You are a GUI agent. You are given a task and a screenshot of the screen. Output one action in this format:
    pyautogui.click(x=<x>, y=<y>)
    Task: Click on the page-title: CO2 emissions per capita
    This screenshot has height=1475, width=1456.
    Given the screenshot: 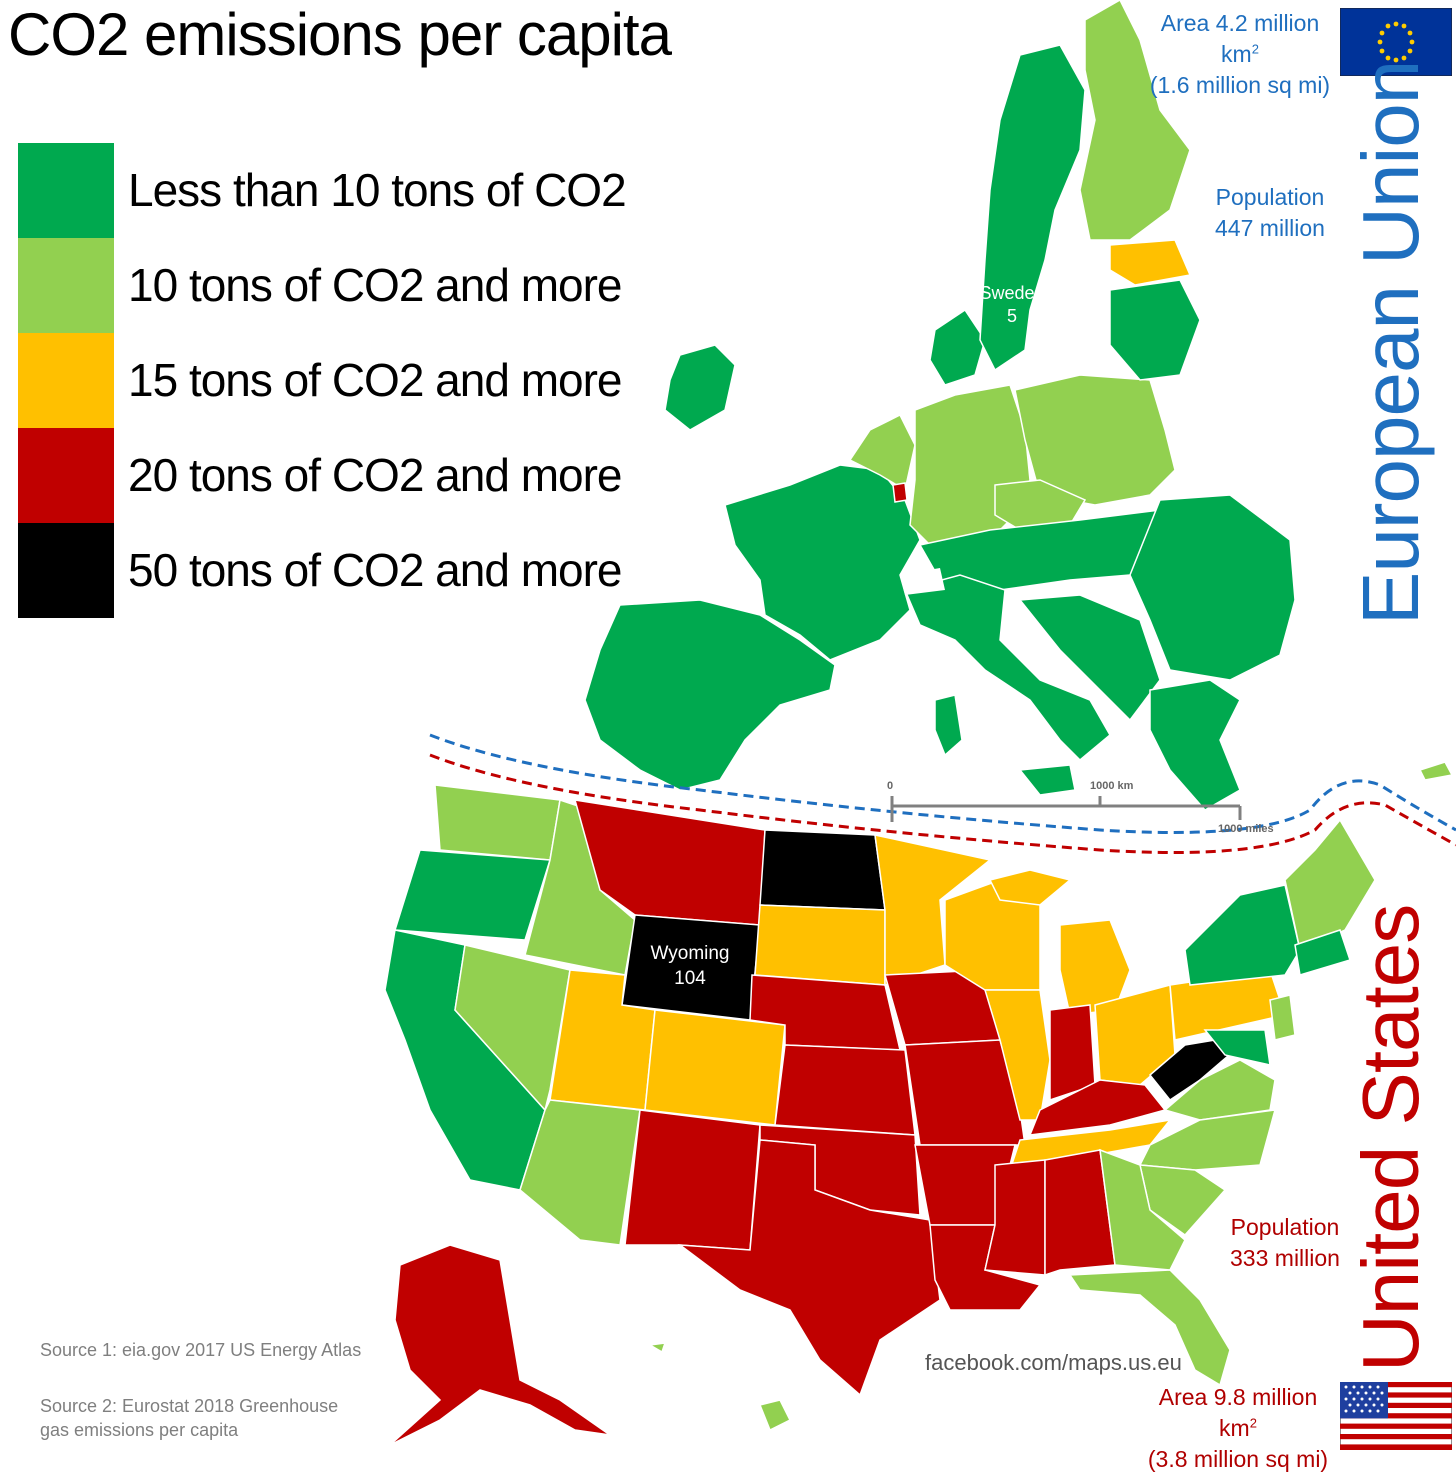 What is the action you would take?
    pyautogui.click(x=340, y=34)
    